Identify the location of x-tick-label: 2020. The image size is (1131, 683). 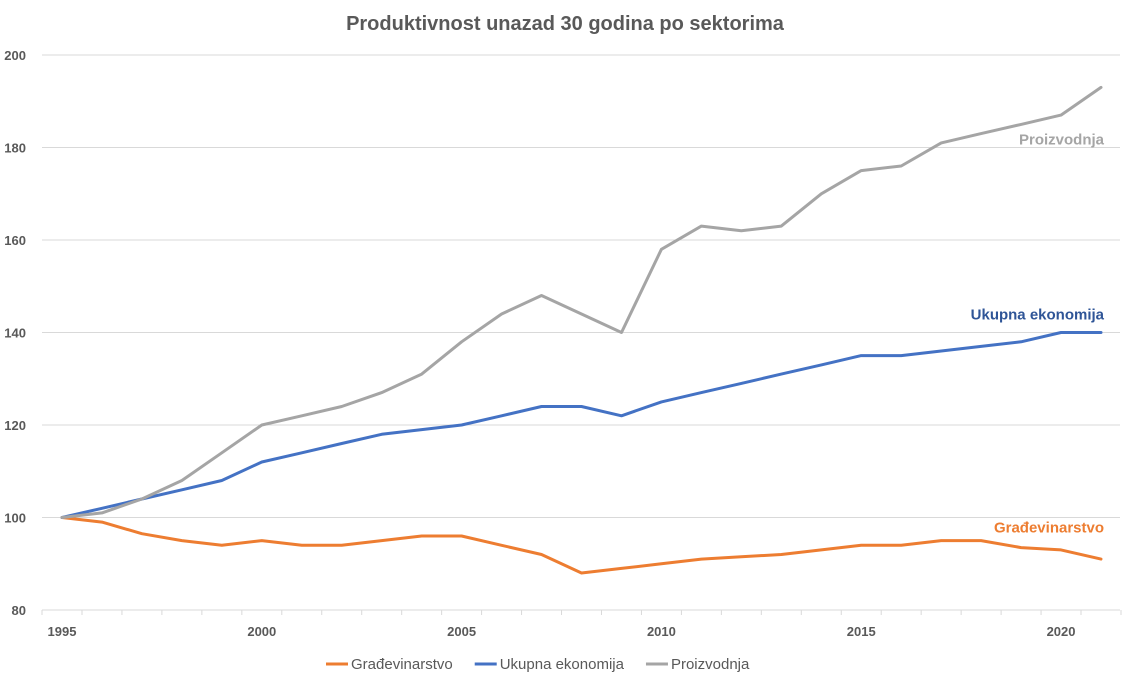
(1061, 631).